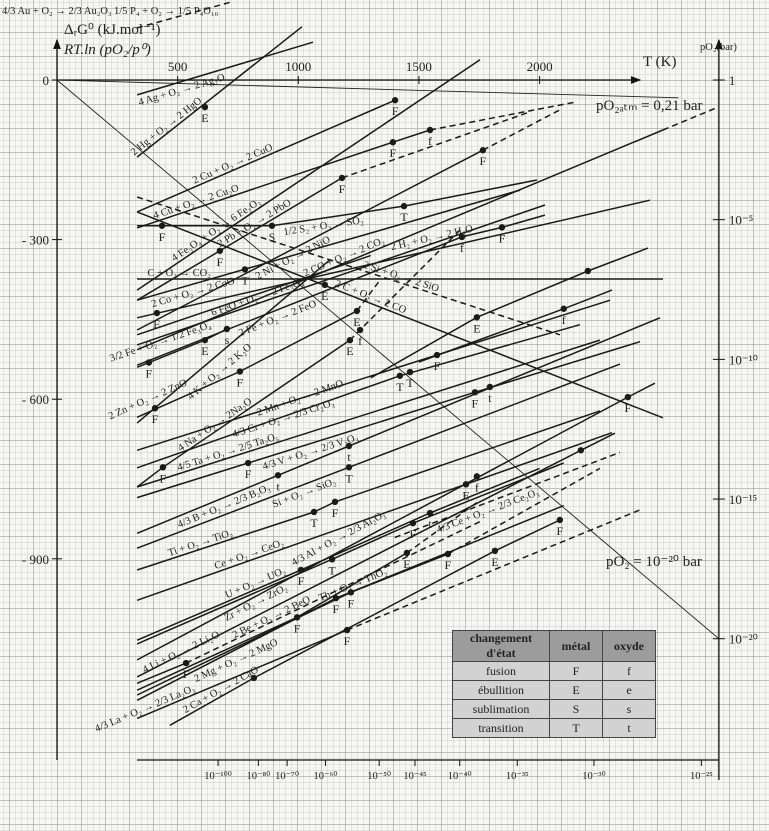 This screenshot has height=831, width=769. Describe the element at coordinates (576, 728) in the screenshot. I see `cell-metal: T` at that location.